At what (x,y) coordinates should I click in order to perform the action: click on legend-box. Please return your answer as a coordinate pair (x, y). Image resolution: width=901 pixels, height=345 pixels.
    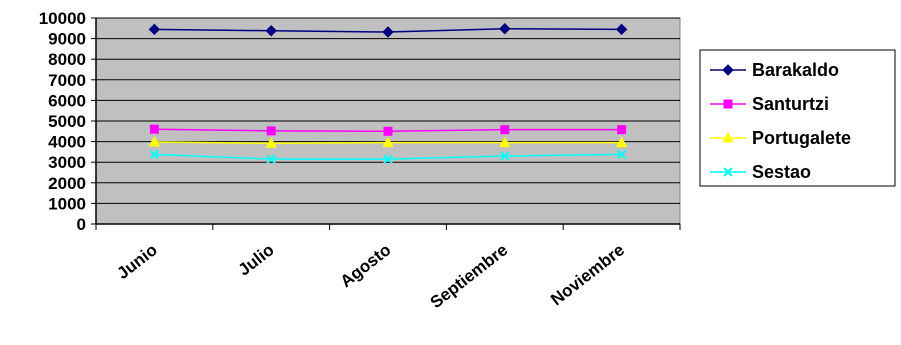
    Looking at the image, I should click on (797, 118).